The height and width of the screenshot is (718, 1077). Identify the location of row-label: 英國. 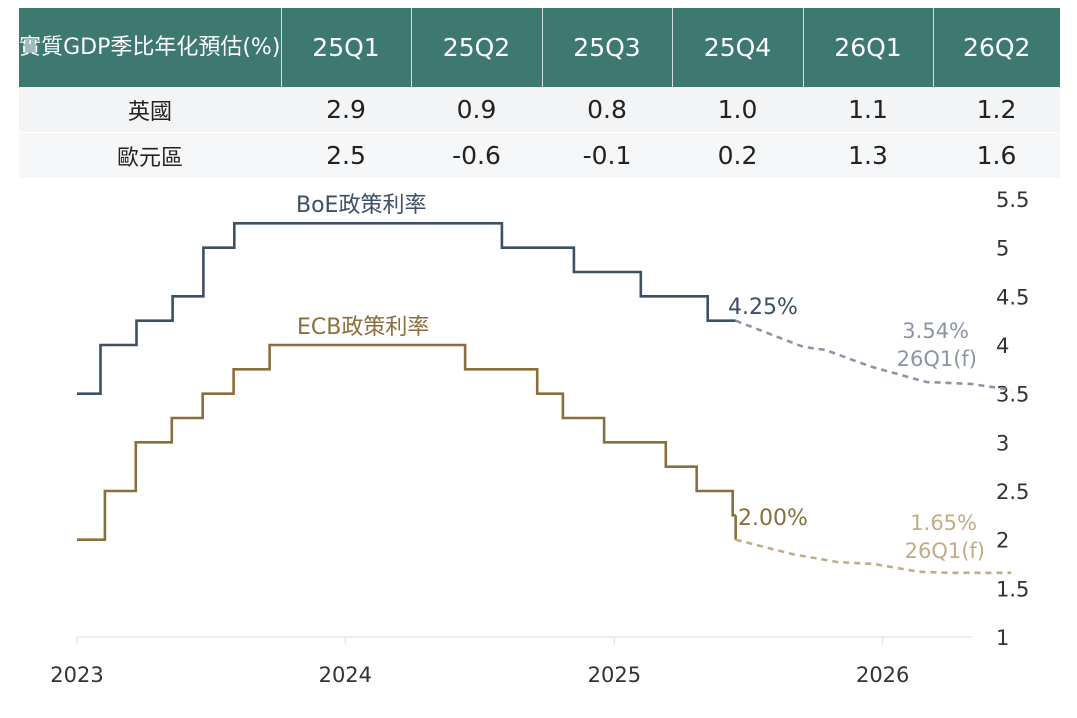
(150, 110).